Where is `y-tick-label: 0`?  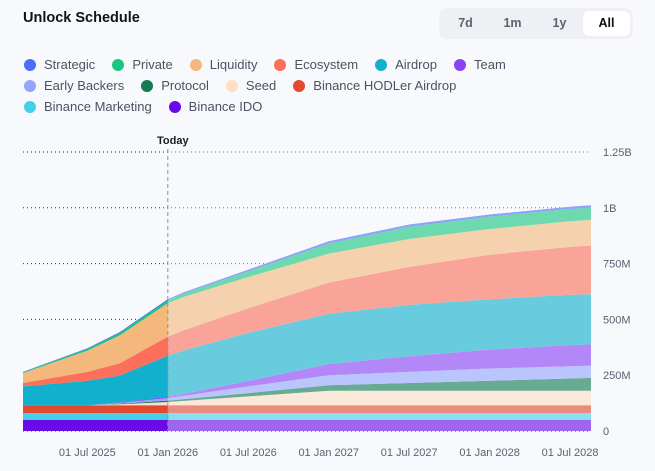
y-tick-label: 0 is located at coordinates (606, 432).